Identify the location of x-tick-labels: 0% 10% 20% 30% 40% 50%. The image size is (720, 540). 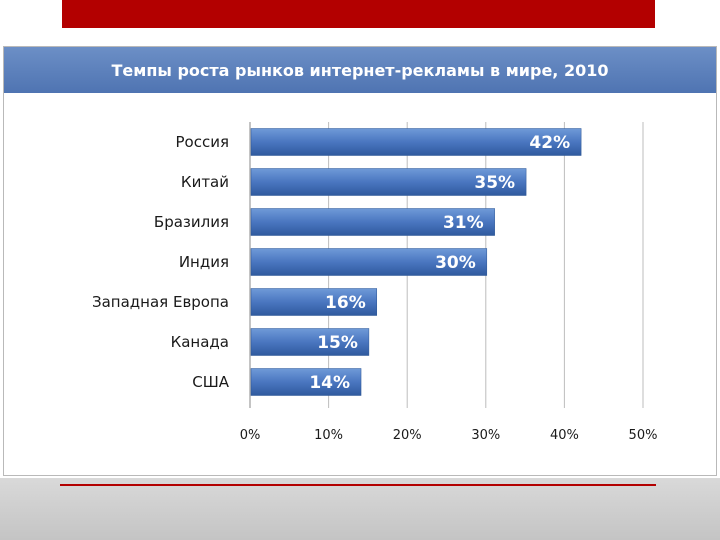
(449, 435).